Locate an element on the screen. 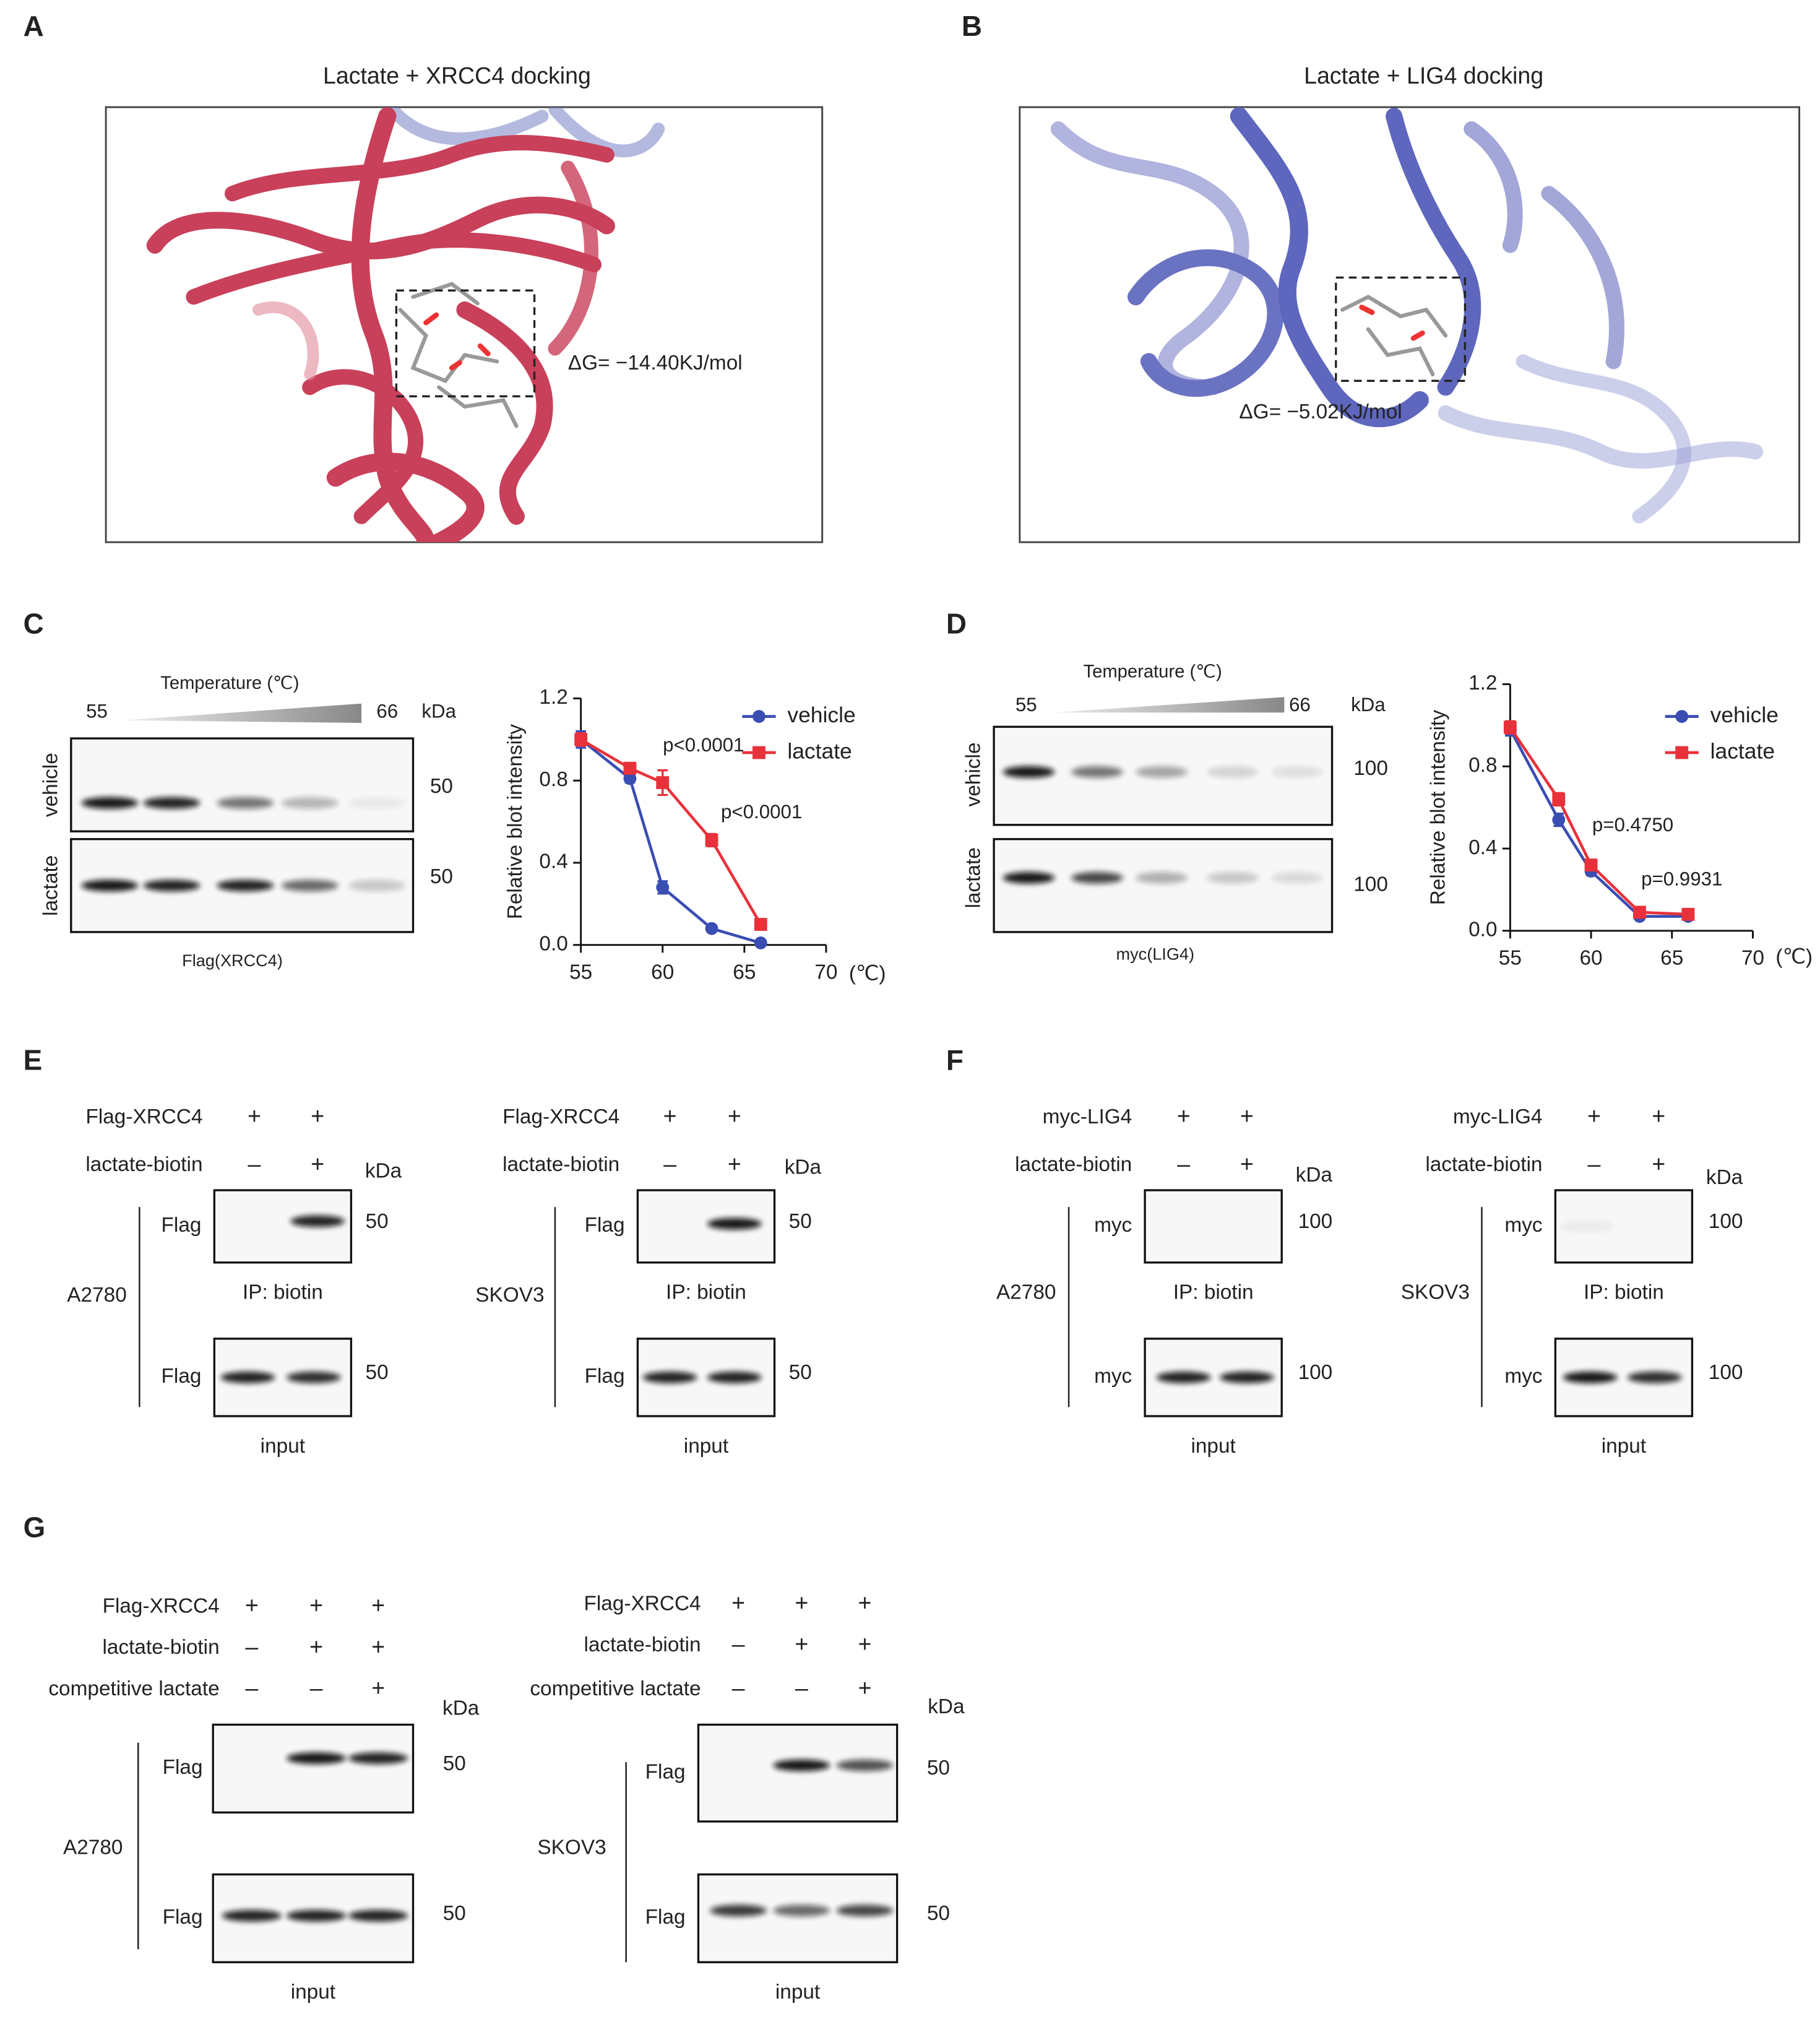  condition-sign: – is located at coordinates (738, 1644).